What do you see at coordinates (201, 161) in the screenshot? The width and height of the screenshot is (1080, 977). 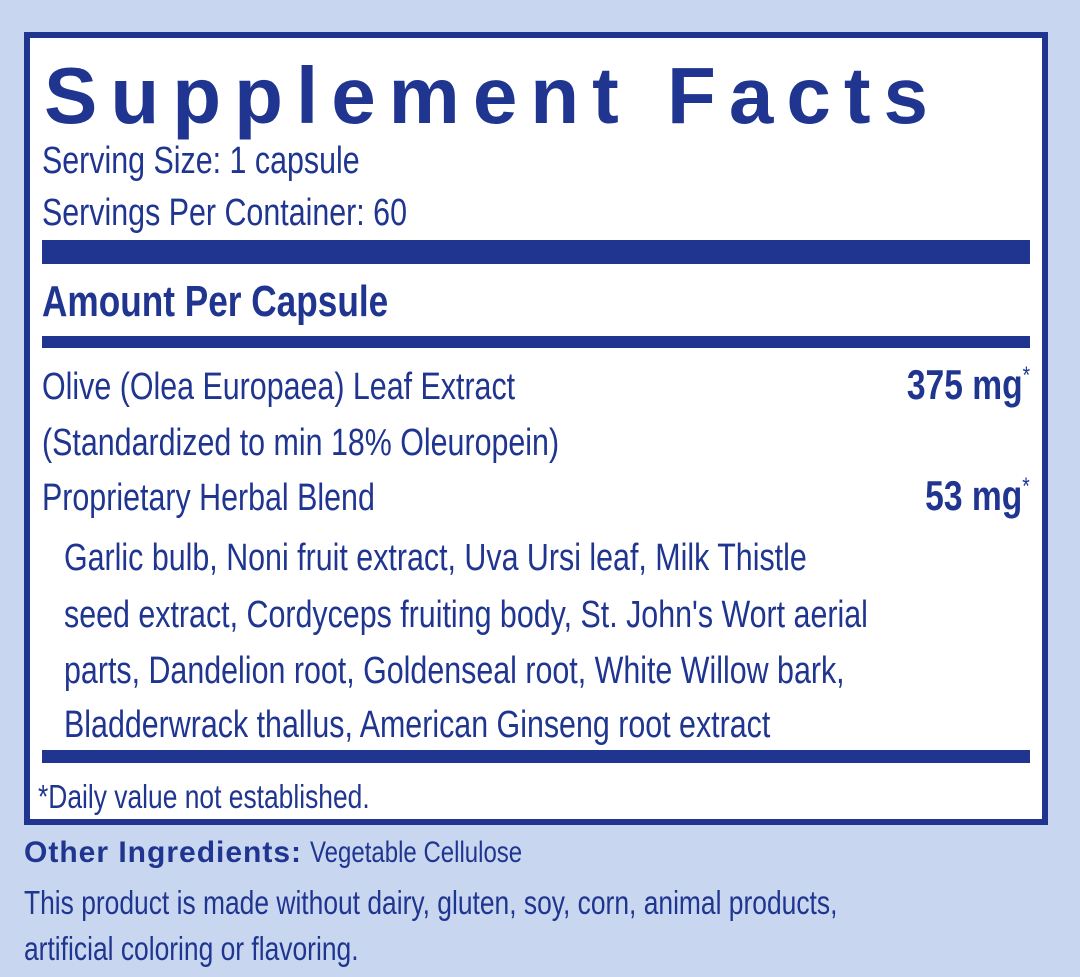 I see `serving-size: Serving Size: 1 capsule` at bounding box center [201, 161].